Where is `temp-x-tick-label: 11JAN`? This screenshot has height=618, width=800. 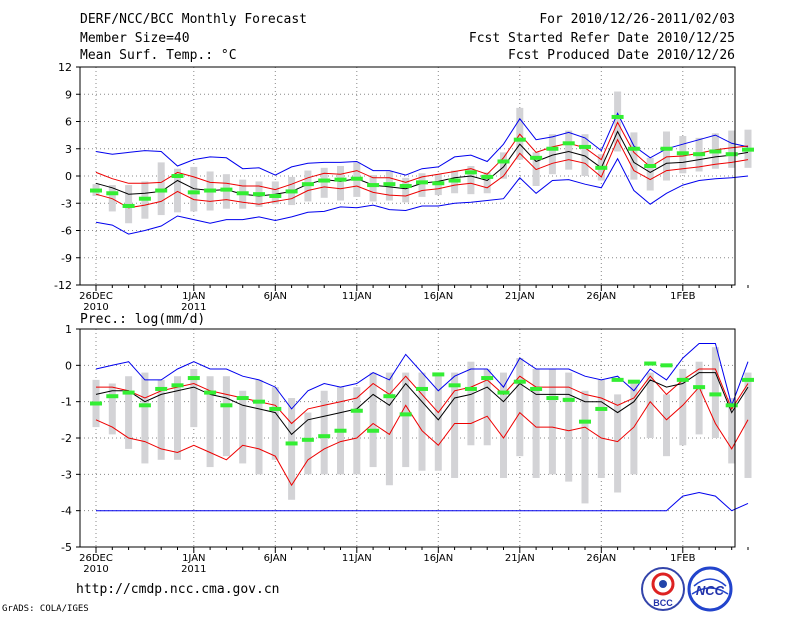
temp-x-tick-label: 11JAN is located at coordinates (357, 296).